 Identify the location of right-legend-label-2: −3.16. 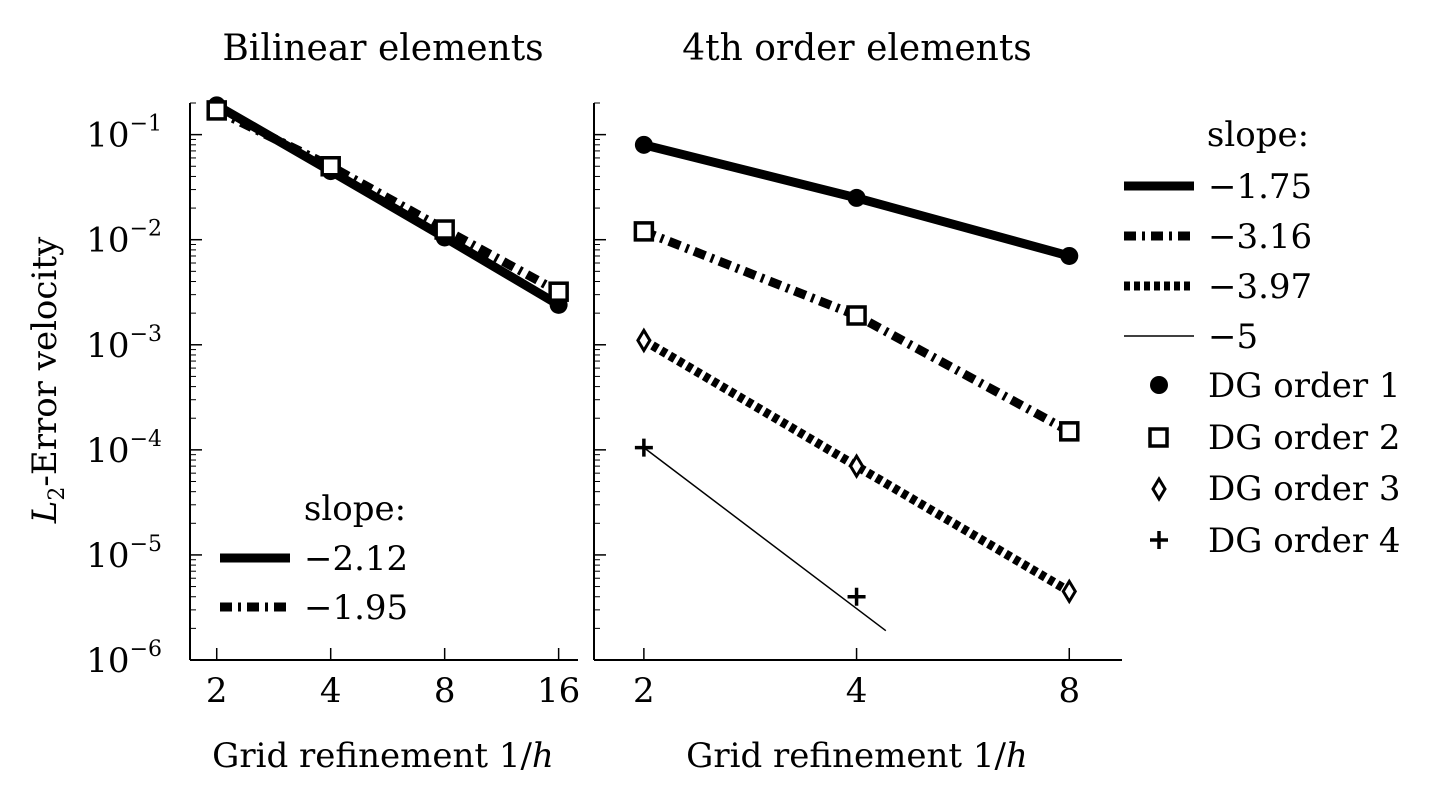
(1260, 237).